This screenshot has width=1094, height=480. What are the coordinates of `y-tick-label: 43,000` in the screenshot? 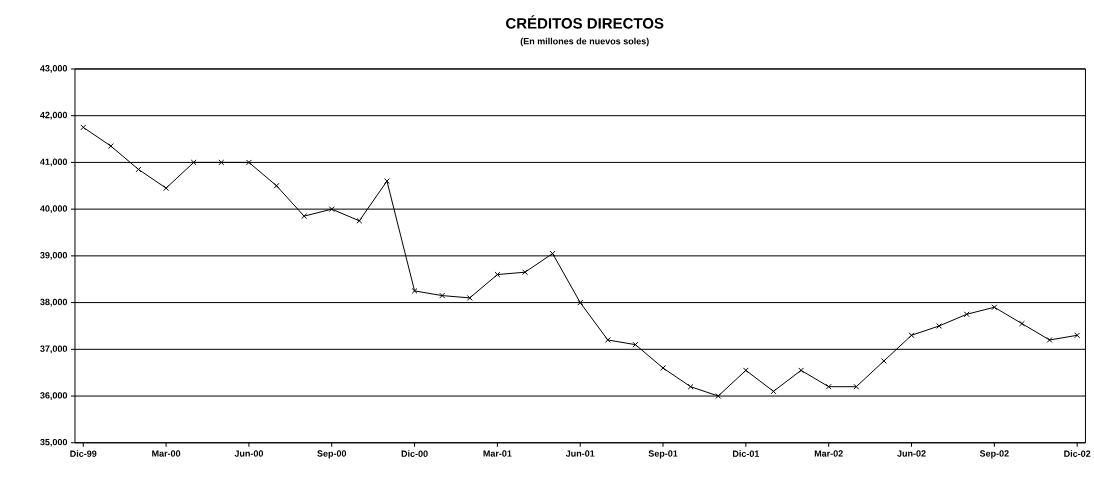 It's located at (54, 69).